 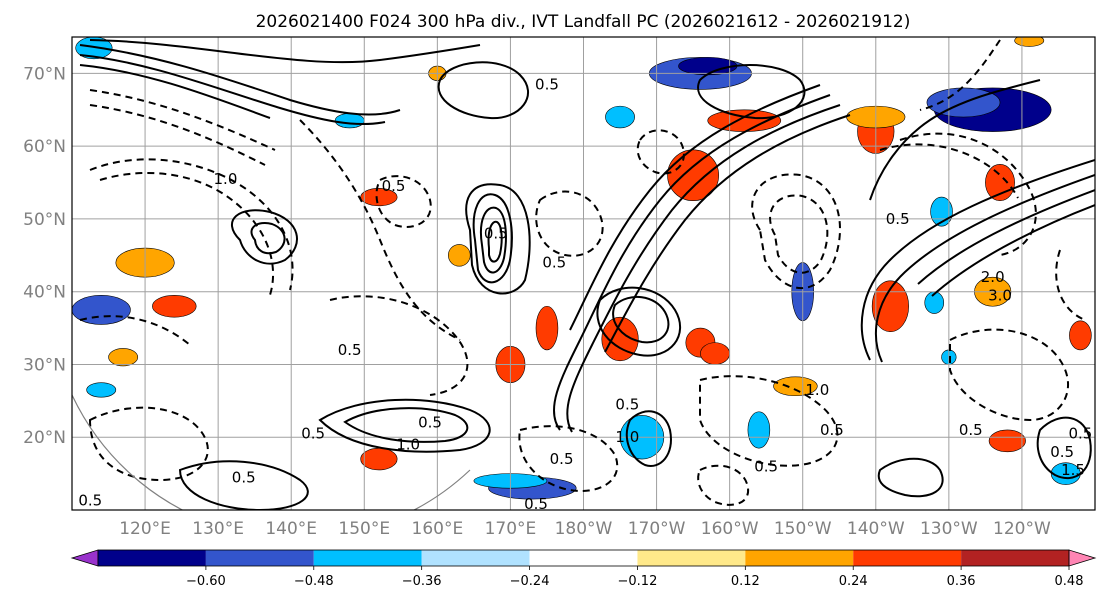 What do you see at coordinates (803, 529) in the screenshot?
I see `longitude-label: 150°W` at bounding box center [803, 529].